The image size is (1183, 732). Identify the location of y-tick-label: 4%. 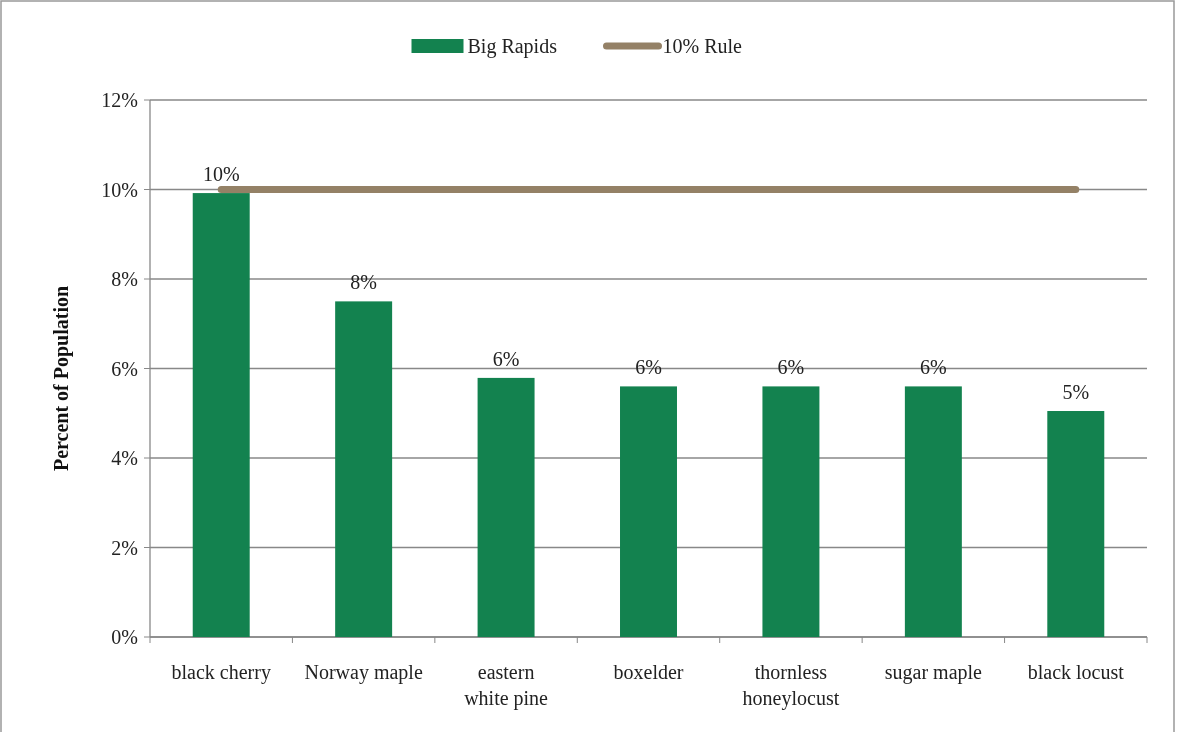
(124, 458).